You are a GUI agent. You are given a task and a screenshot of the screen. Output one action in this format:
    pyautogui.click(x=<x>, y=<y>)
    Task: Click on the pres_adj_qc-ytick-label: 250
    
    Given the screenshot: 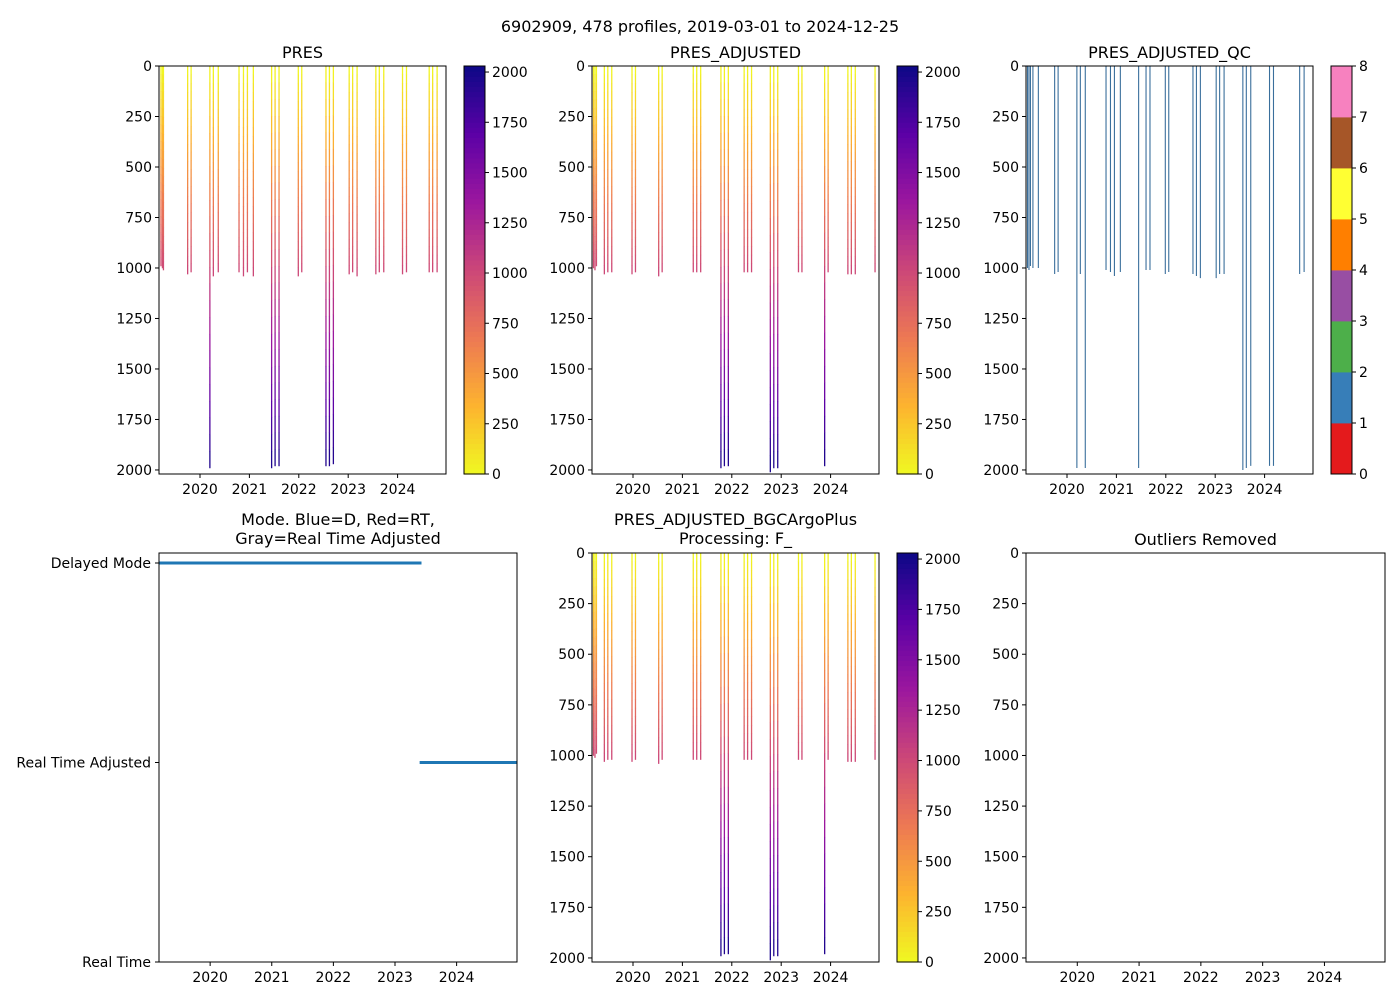 What is the action you would take?
    pyautogui.click(x=1005, y=117)
    